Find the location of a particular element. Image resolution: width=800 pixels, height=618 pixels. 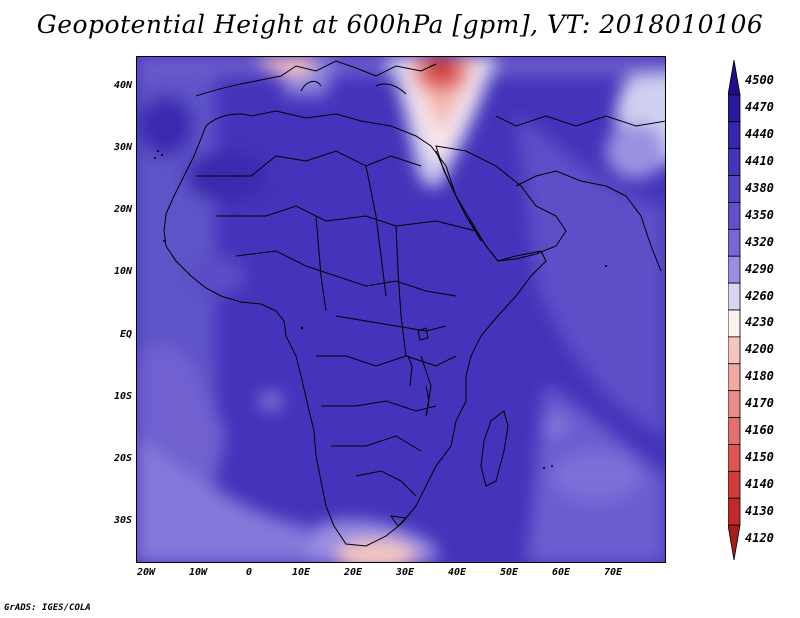

lon-label-20w: 20W is located at coordinates (146, 572).